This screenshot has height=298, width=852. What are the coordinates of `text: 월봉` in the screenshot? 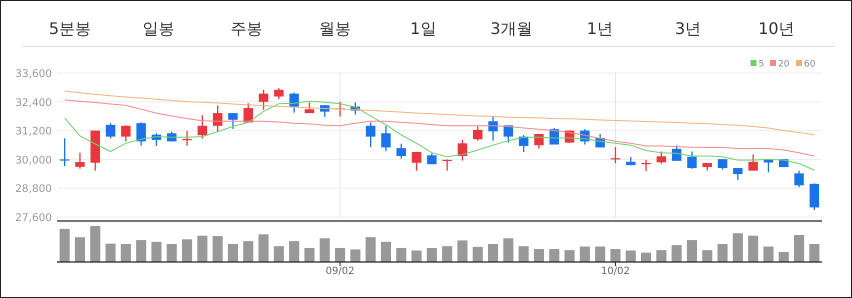 It's located at (334, 28).